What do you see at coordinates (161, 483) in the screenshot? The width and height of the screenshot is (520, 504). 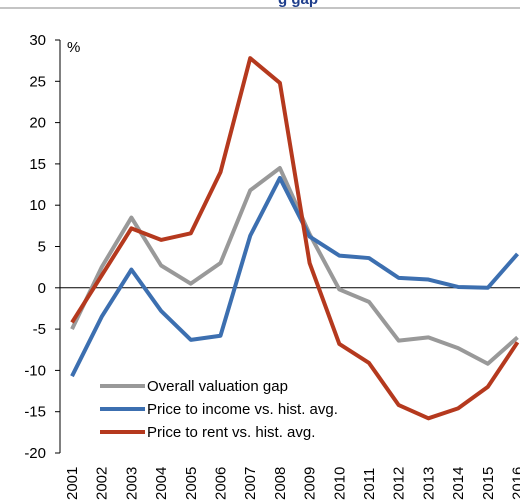 I see `x-tick-label: 2004` at bounding box center [161, 483].